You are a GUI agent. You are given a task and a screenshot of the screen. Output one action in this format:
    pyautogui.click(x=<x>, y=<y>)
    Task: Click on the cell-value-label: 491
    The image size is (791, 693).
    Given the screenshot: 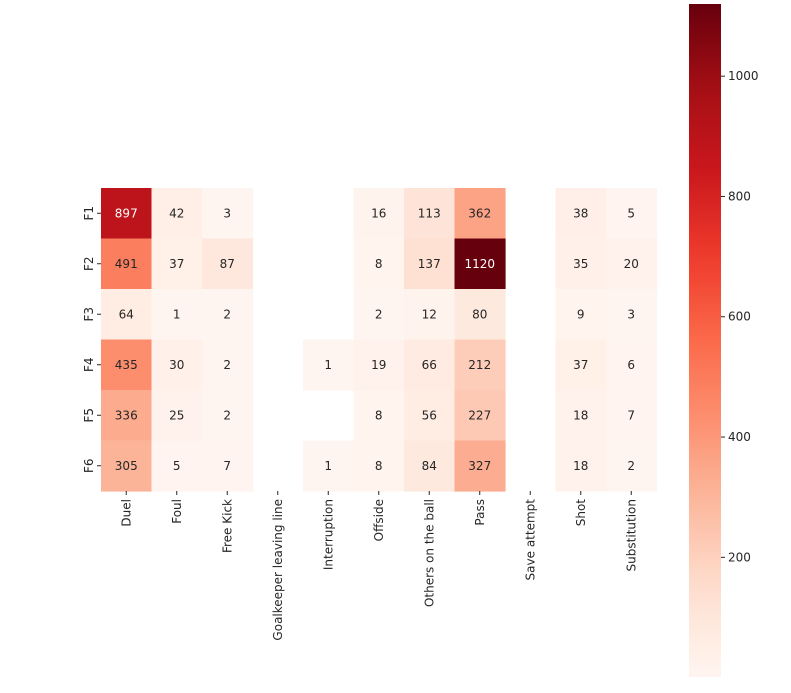 What is the action you would take?
    pyautogui.click(x=126, y=264)
    